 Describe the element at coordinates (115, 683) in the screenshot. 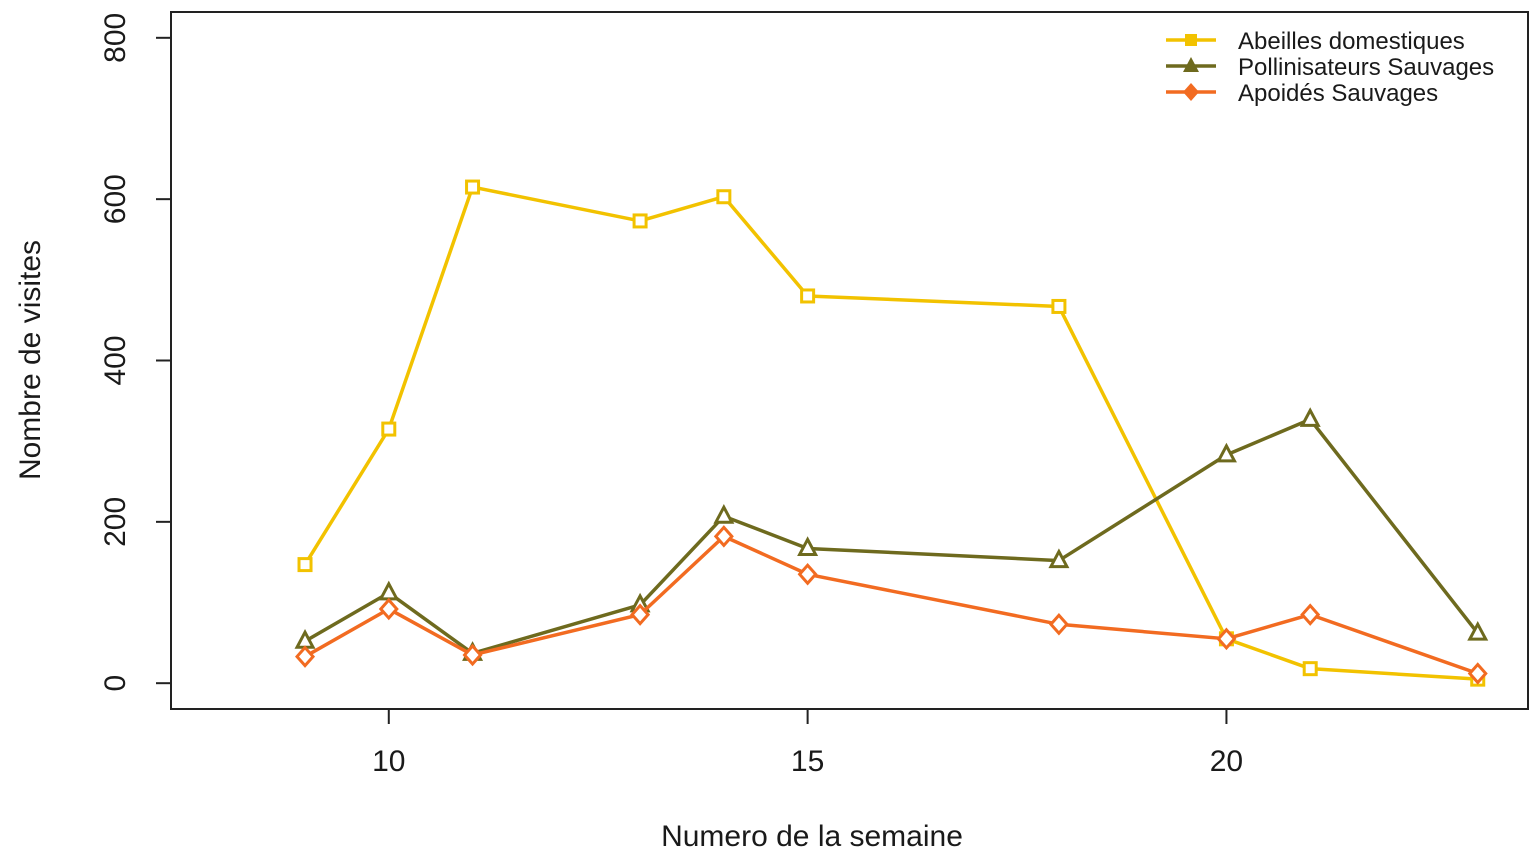

I see `y-tick-label: 0` at that location.